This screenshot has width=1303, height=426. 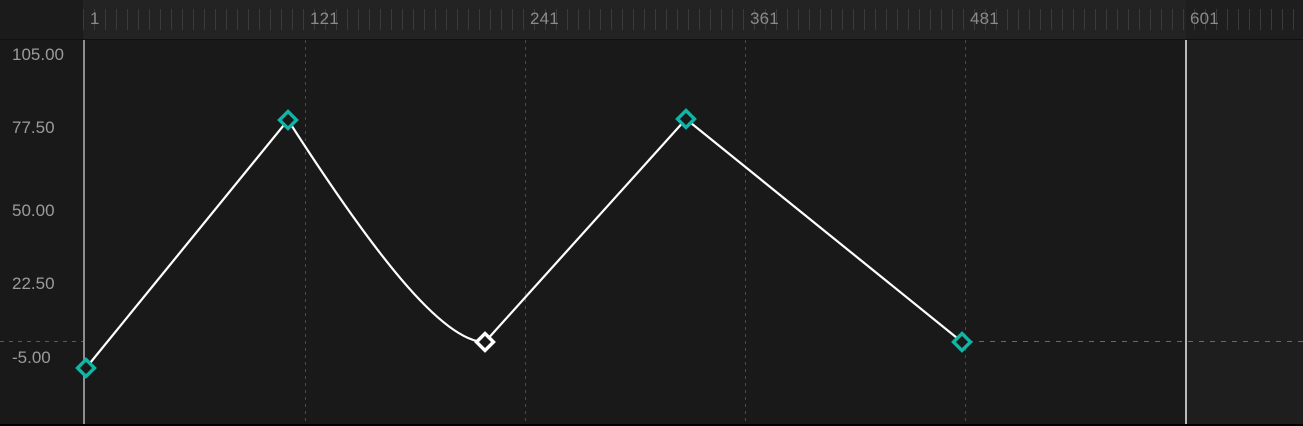 I want to click on editor-bottom-edge, so click(x=651, y=425).